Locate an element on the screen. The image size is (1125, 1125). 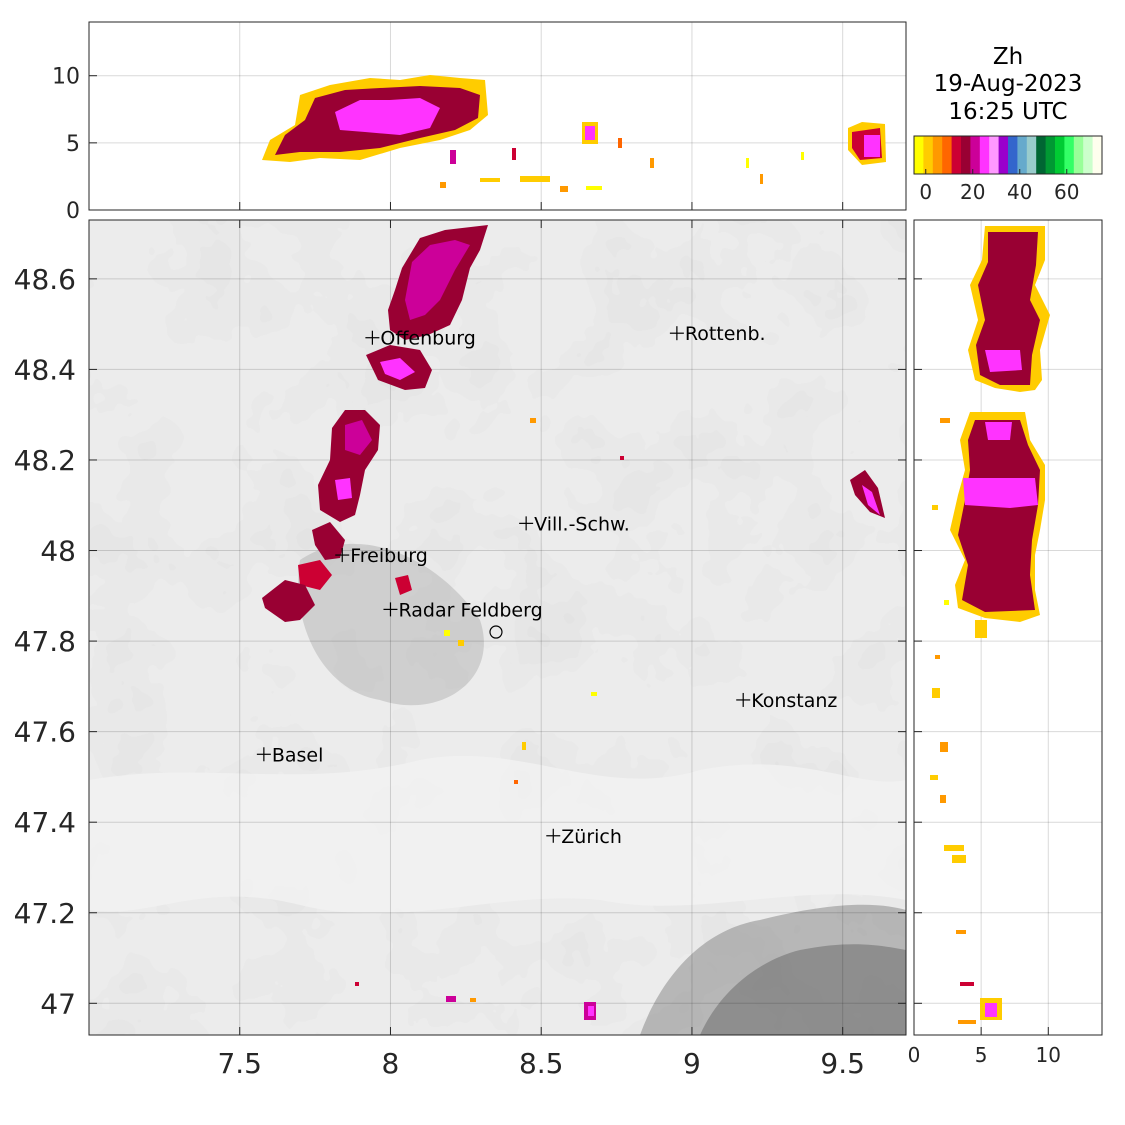
city-label: Vill.-Schw. is located at coordinates (582, 524).